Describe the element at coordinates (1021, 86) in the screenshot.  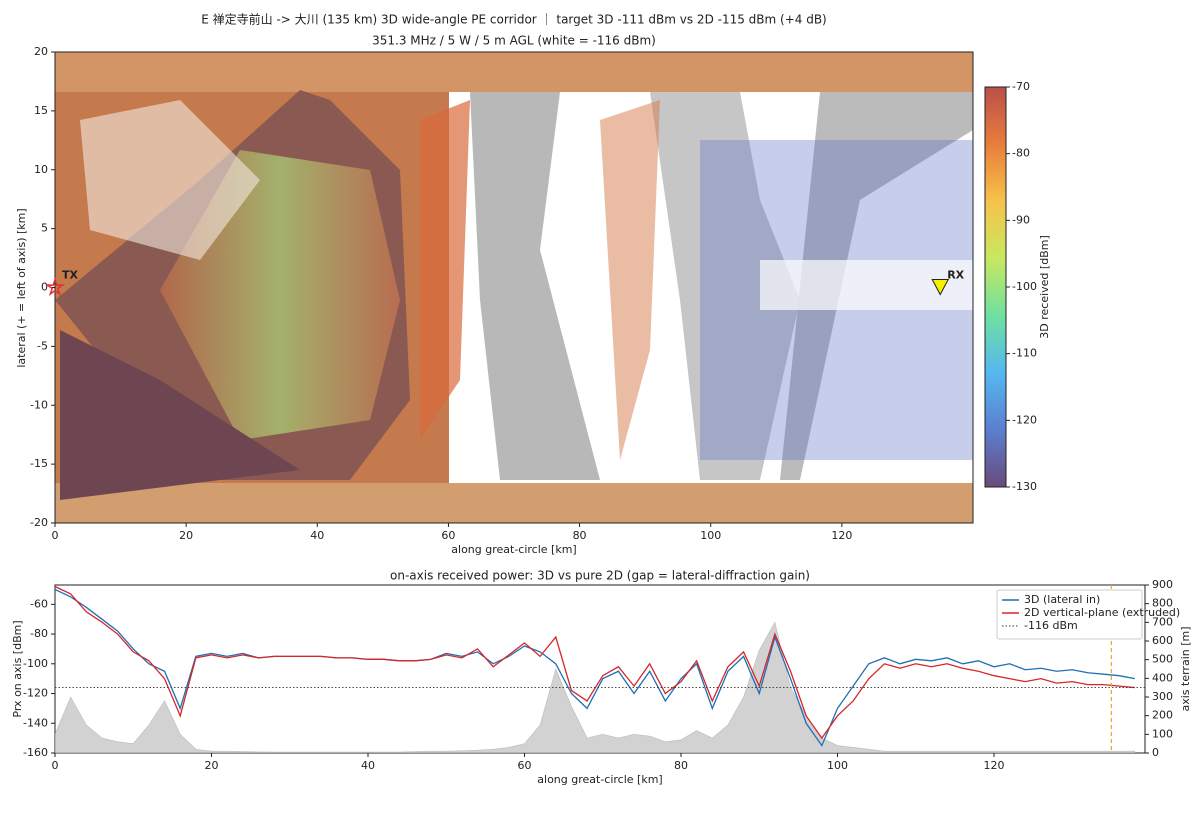
I see `colorbar-tick-label: -70` at that location.